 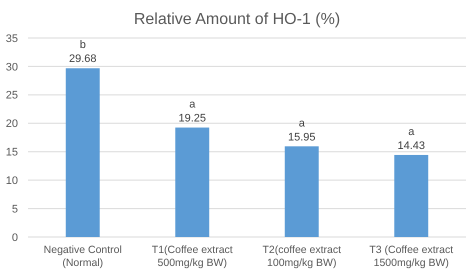 I want to click on x-tick-label: Negative Control (Normal), so click(x=83, y=256).